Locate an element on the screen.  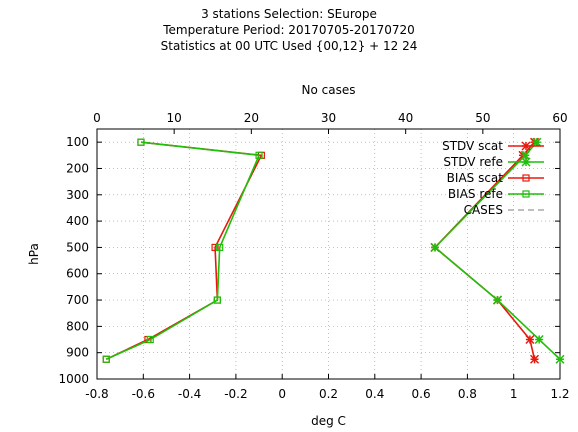
y-tick-label: 600 is located at coordinates (77, 274).